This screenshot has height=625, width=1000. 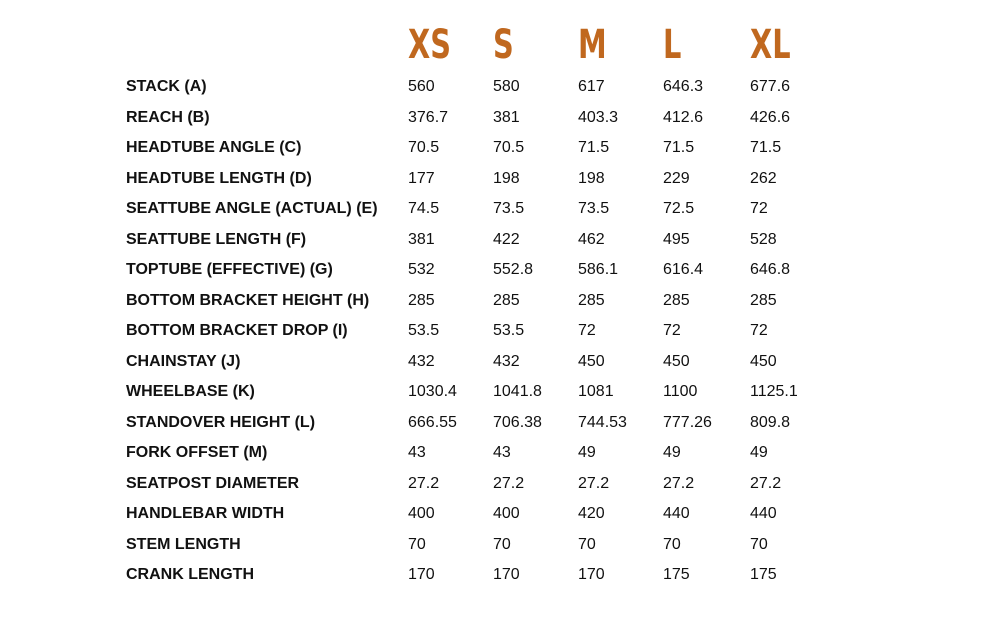 What do you see at coordinates (166, 86) in the screenshot?
I see `row-label: STACK (A)` at bounding box center [166, 86].